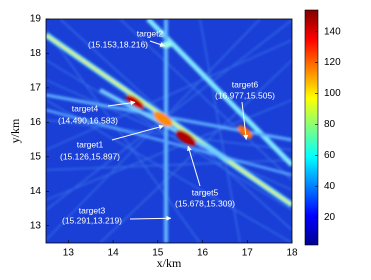  Describe the element at coordinates (248, 253) in the screenshot. I see `x-tick-label: 17` at that location.